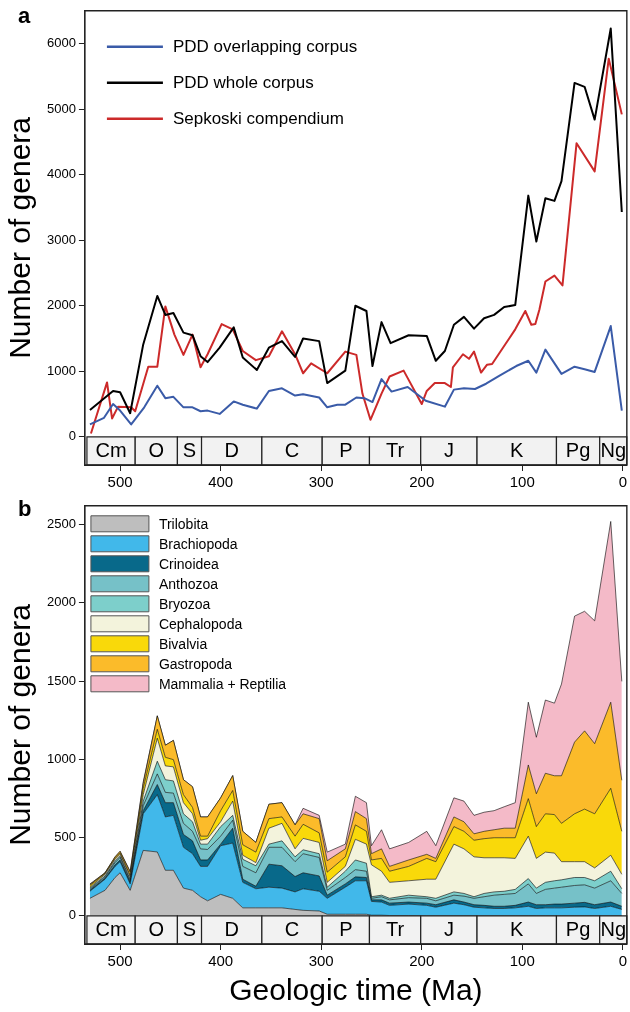  What do you see at coordinates (61, 524) in the screenshot?
I see `y-tick-label: 2500` at bounding box center [61, 524].